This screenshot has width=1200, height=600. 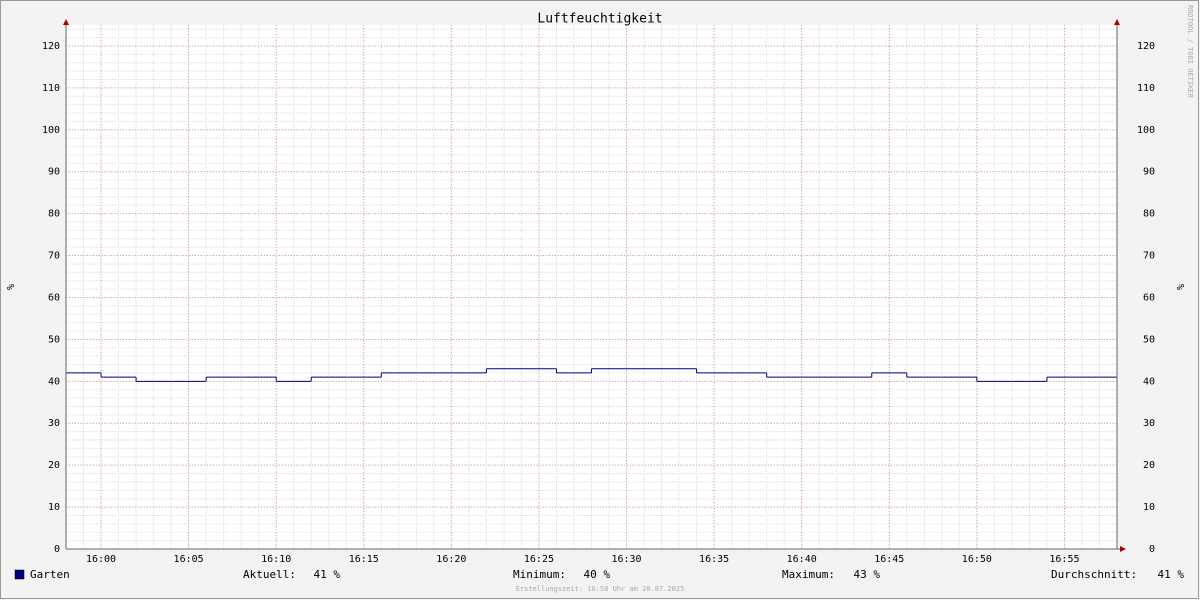 I want to click on x-tick-label: 16:00, so click(x=101, y=559).